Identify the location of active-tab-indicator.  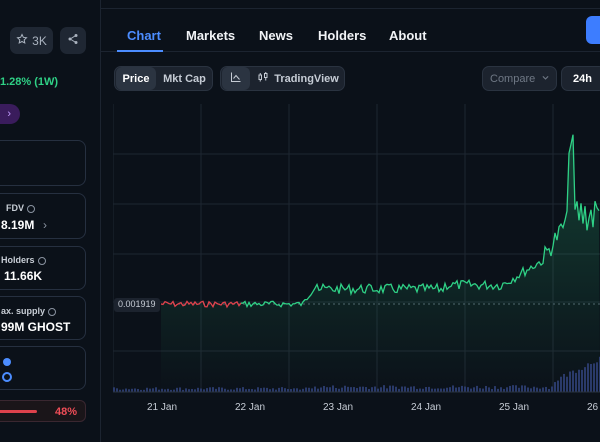
(140, 51).